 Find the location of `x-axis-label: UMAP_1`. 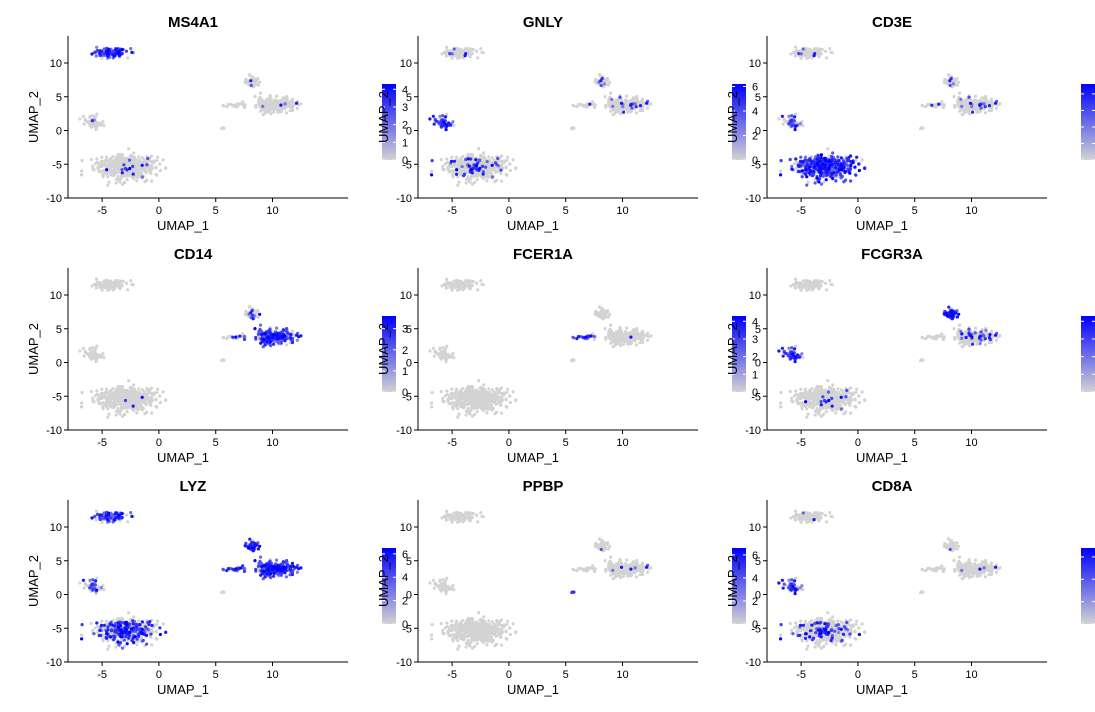

x-axis-label: UMAP_1 is located at coordinates (183, 457).